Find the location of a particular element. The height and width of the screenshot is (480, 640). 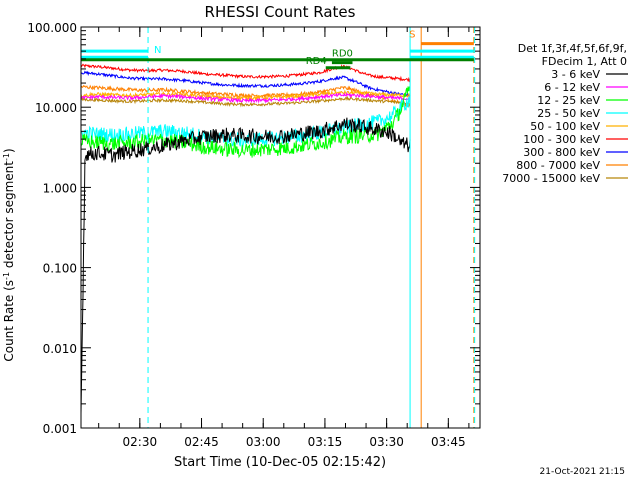

y-tick-label: 0.010 is located at coordinates (60, 349).